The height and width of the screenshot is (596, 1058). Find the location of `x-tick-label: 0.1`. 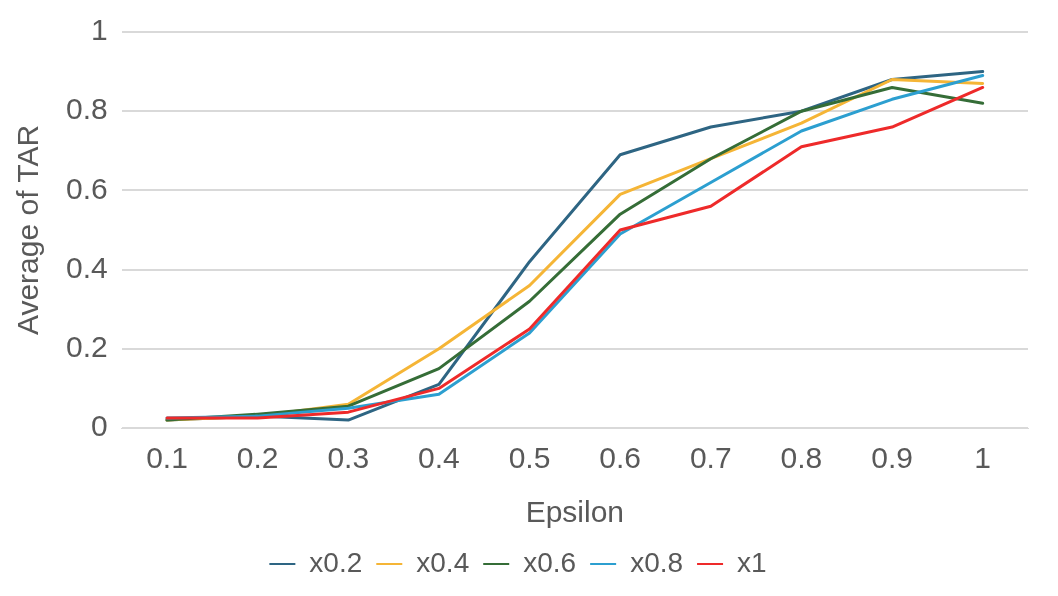

x-tick-label: 0.1 is located at coordinates (167, 458).